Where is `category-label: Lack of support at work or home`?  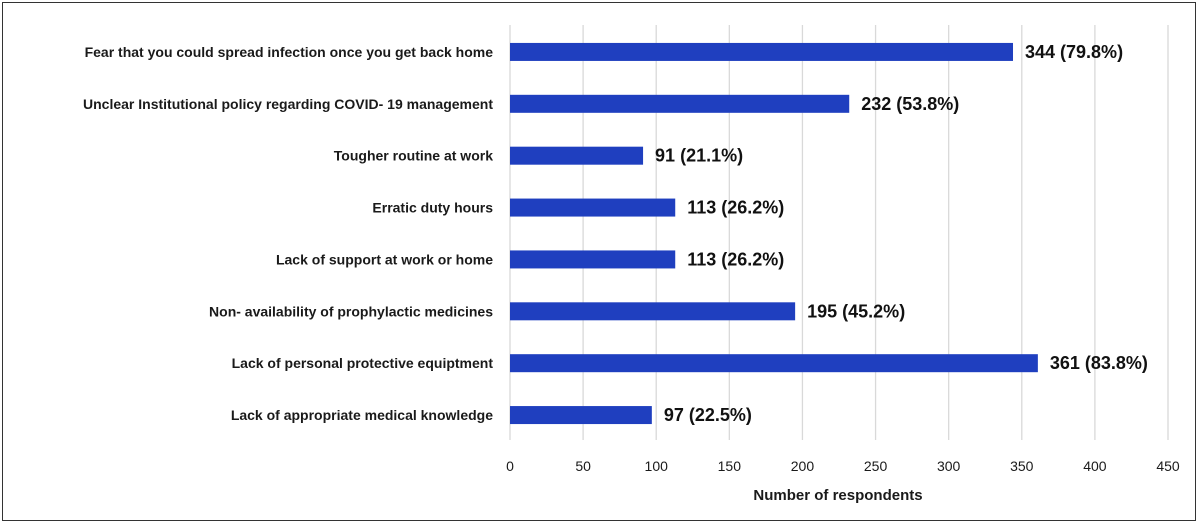
category-label: Lack of support at work or home is located at coordinates (384, 259).